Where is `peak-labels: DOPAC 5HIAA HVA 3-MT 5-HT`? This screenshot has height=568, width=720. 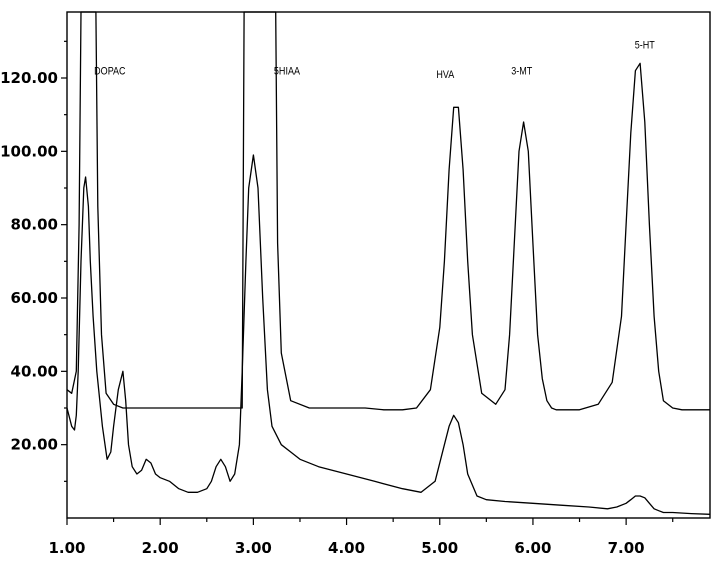
peak-labels: DOPAC 5HIAA HVA 3-MT 5-HT is located at coordinates (374, 60).